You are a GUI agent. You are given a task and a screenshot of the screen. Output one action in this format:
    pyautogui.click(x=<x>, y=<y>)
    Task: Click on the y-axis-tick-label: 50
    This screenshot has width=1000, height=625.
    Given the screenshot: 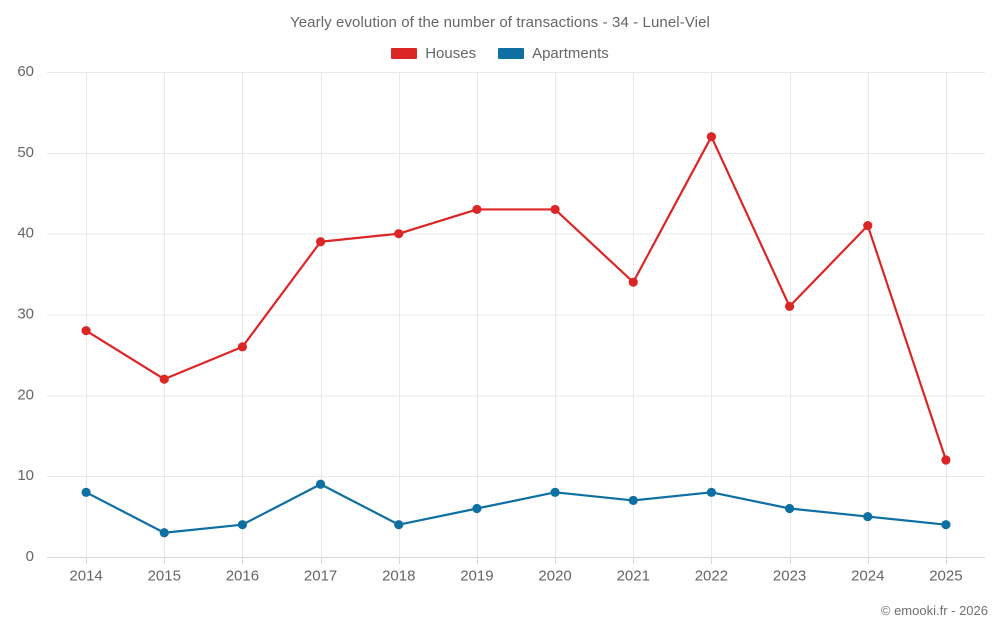 What is the action you would take?
    pyautogui.click(x=25, y=152)
    